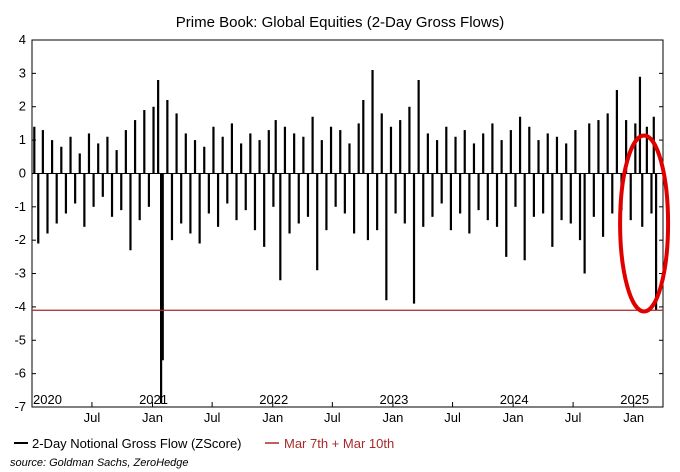 Image resolution: width=680 pixels, height=472 pixels. Describe the element at coordinates (634, 399) in the screenshot. I see `x-year-label: 2025` at that location.